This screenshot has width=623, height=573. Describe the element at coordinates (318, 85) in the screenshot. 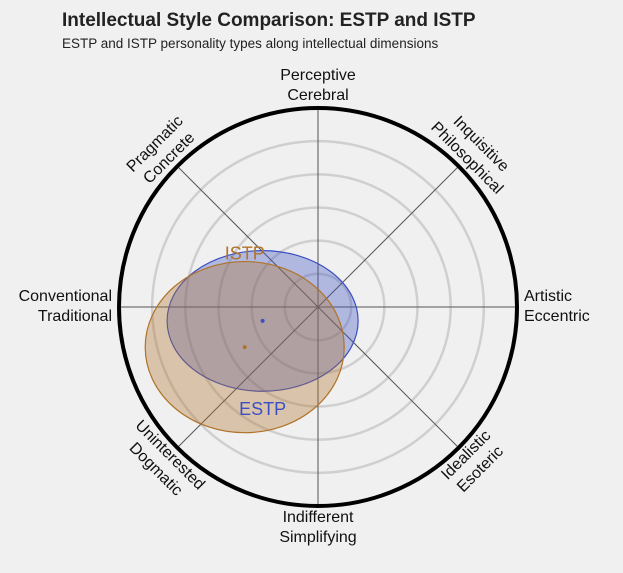

I see `axis-label: Perceptive Cerebral` at that location.